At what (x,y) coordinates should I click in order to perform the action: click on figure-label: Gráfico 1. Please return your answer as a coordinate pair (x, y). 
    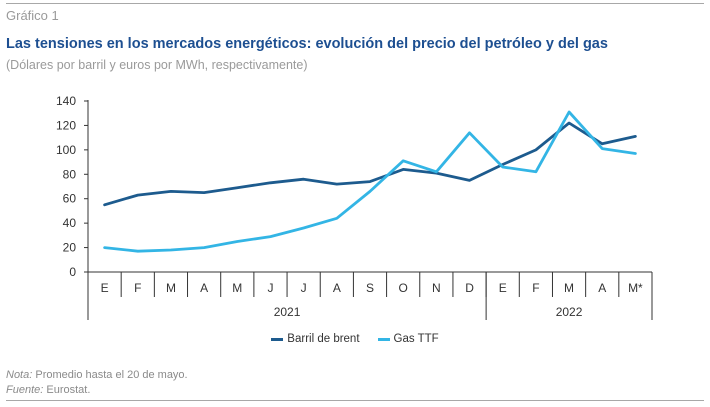
    Looking at the image, I should click on (32, 15).